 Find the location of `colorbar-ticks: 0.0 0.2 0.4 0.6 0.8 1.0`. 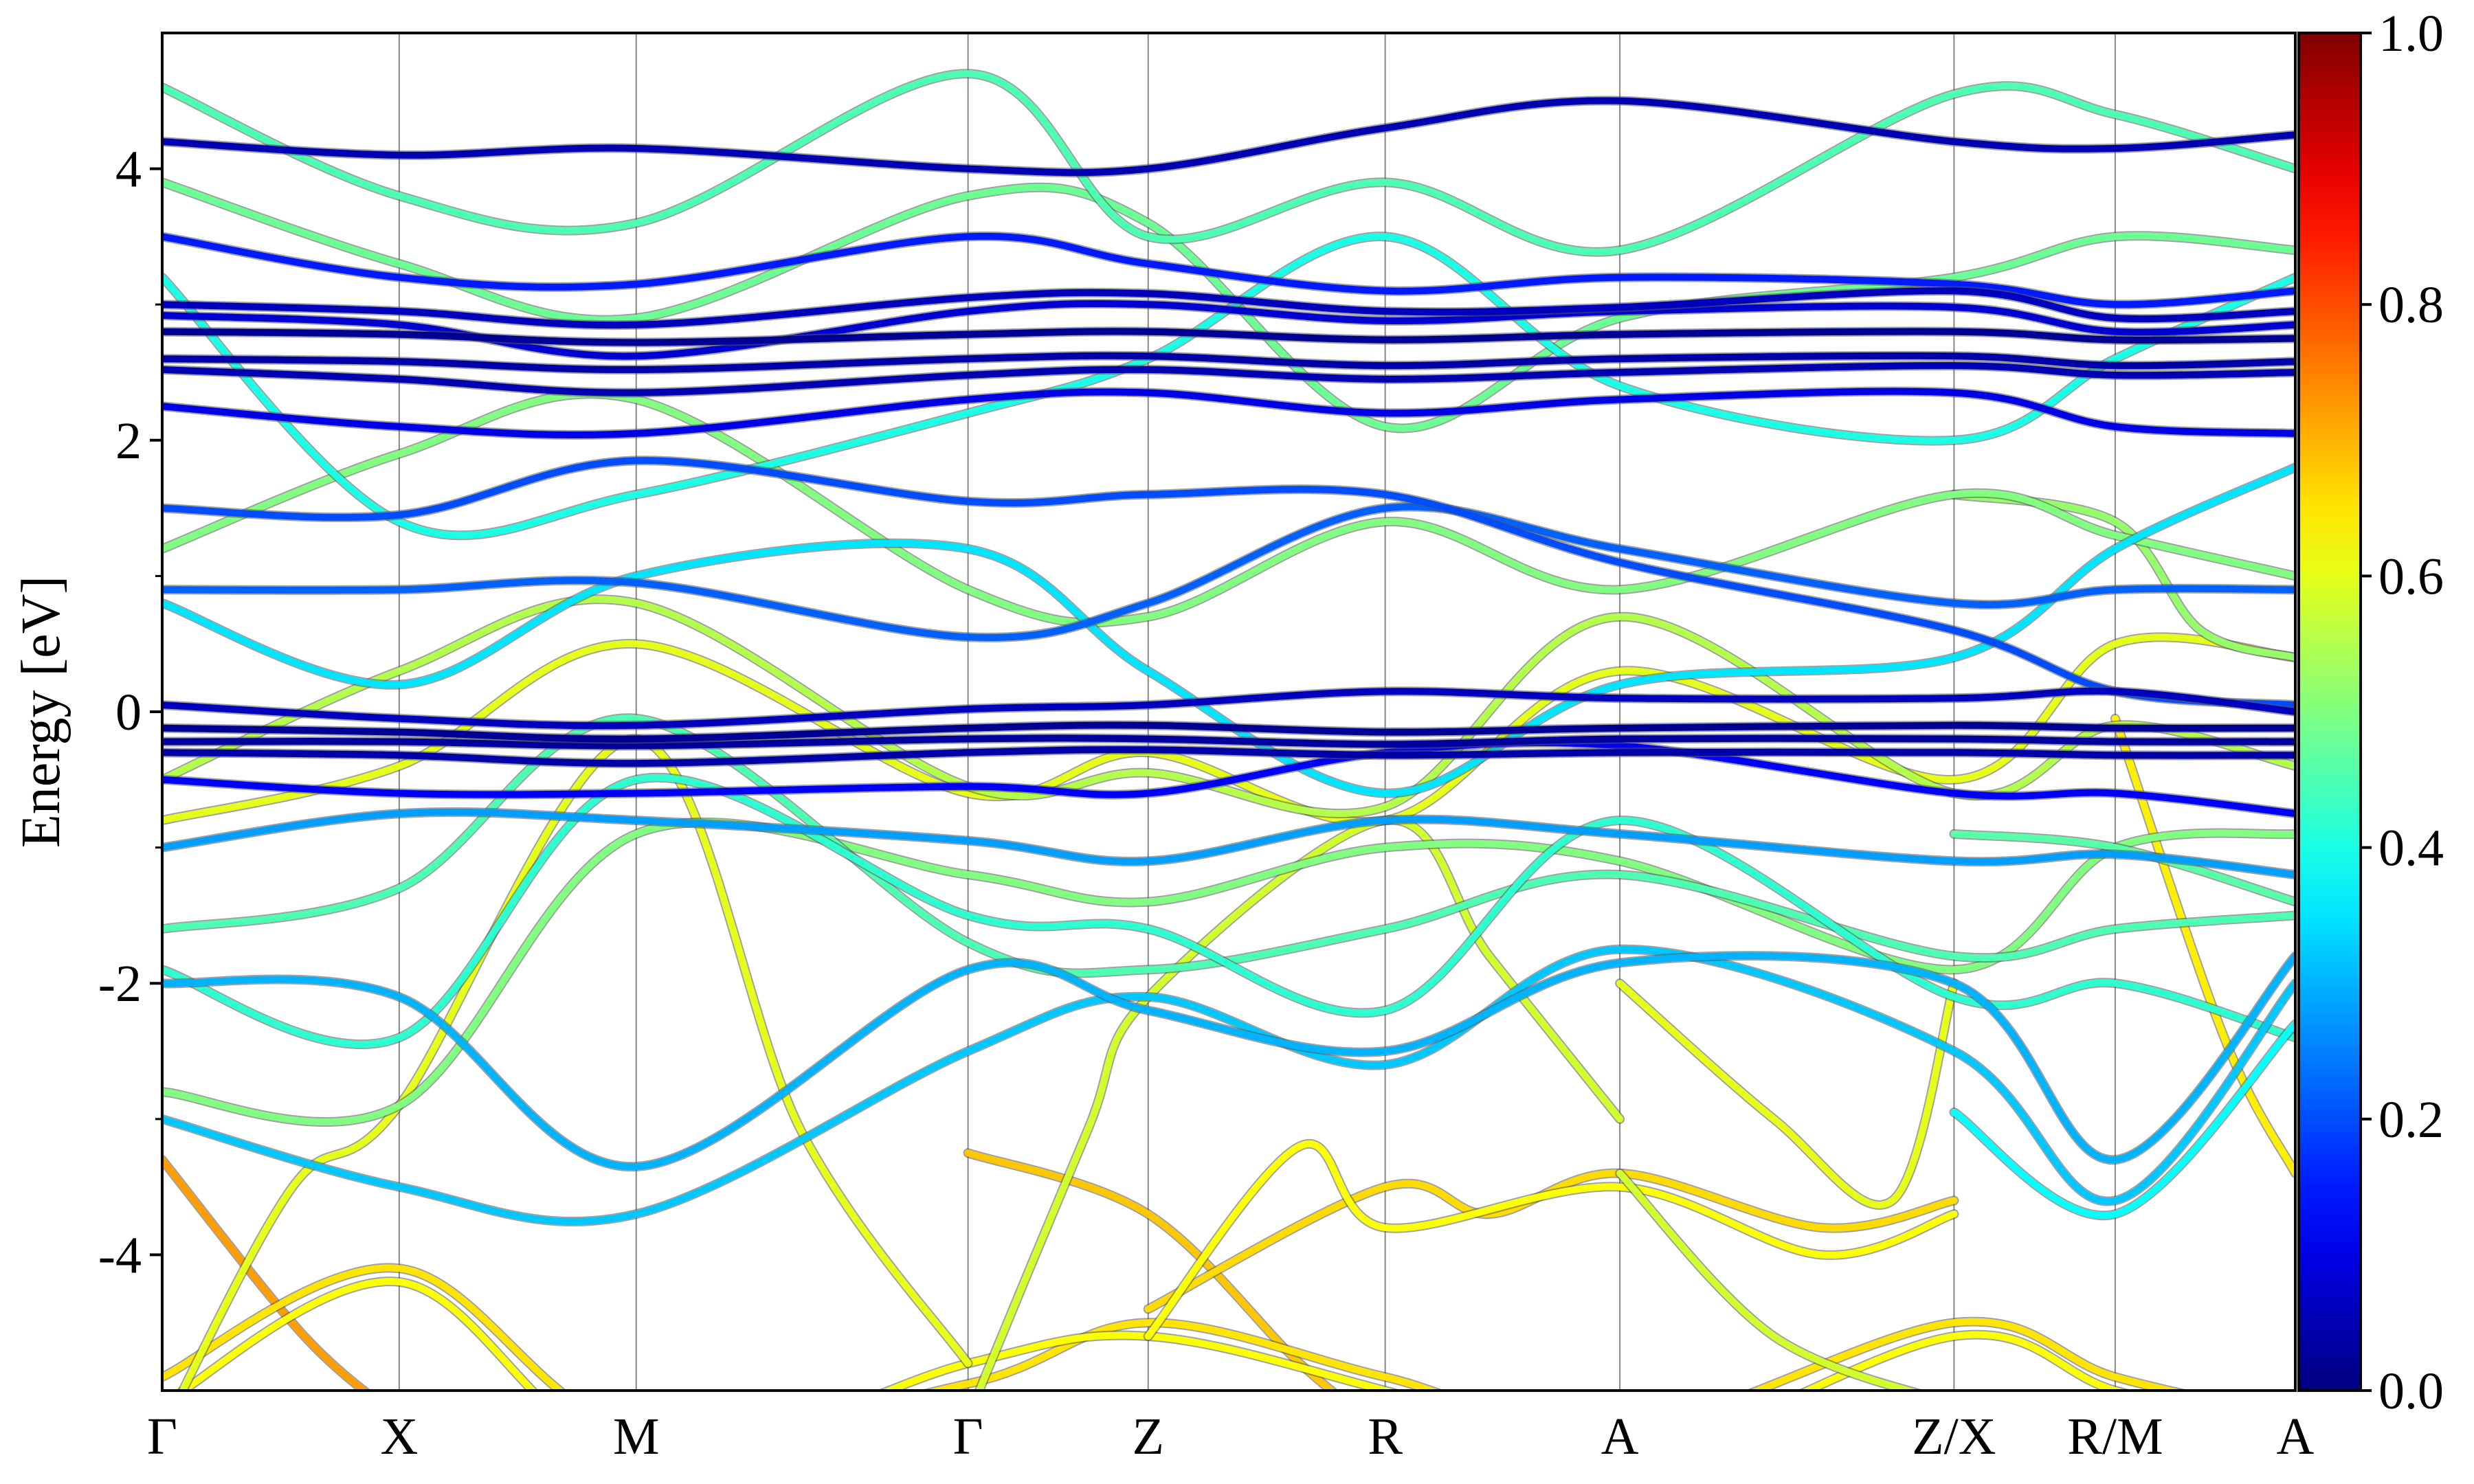

colorbar-ticks: 0.0 0.2 0.4 0.6 0.8 1.0 is located at coordinates (2402, 712).